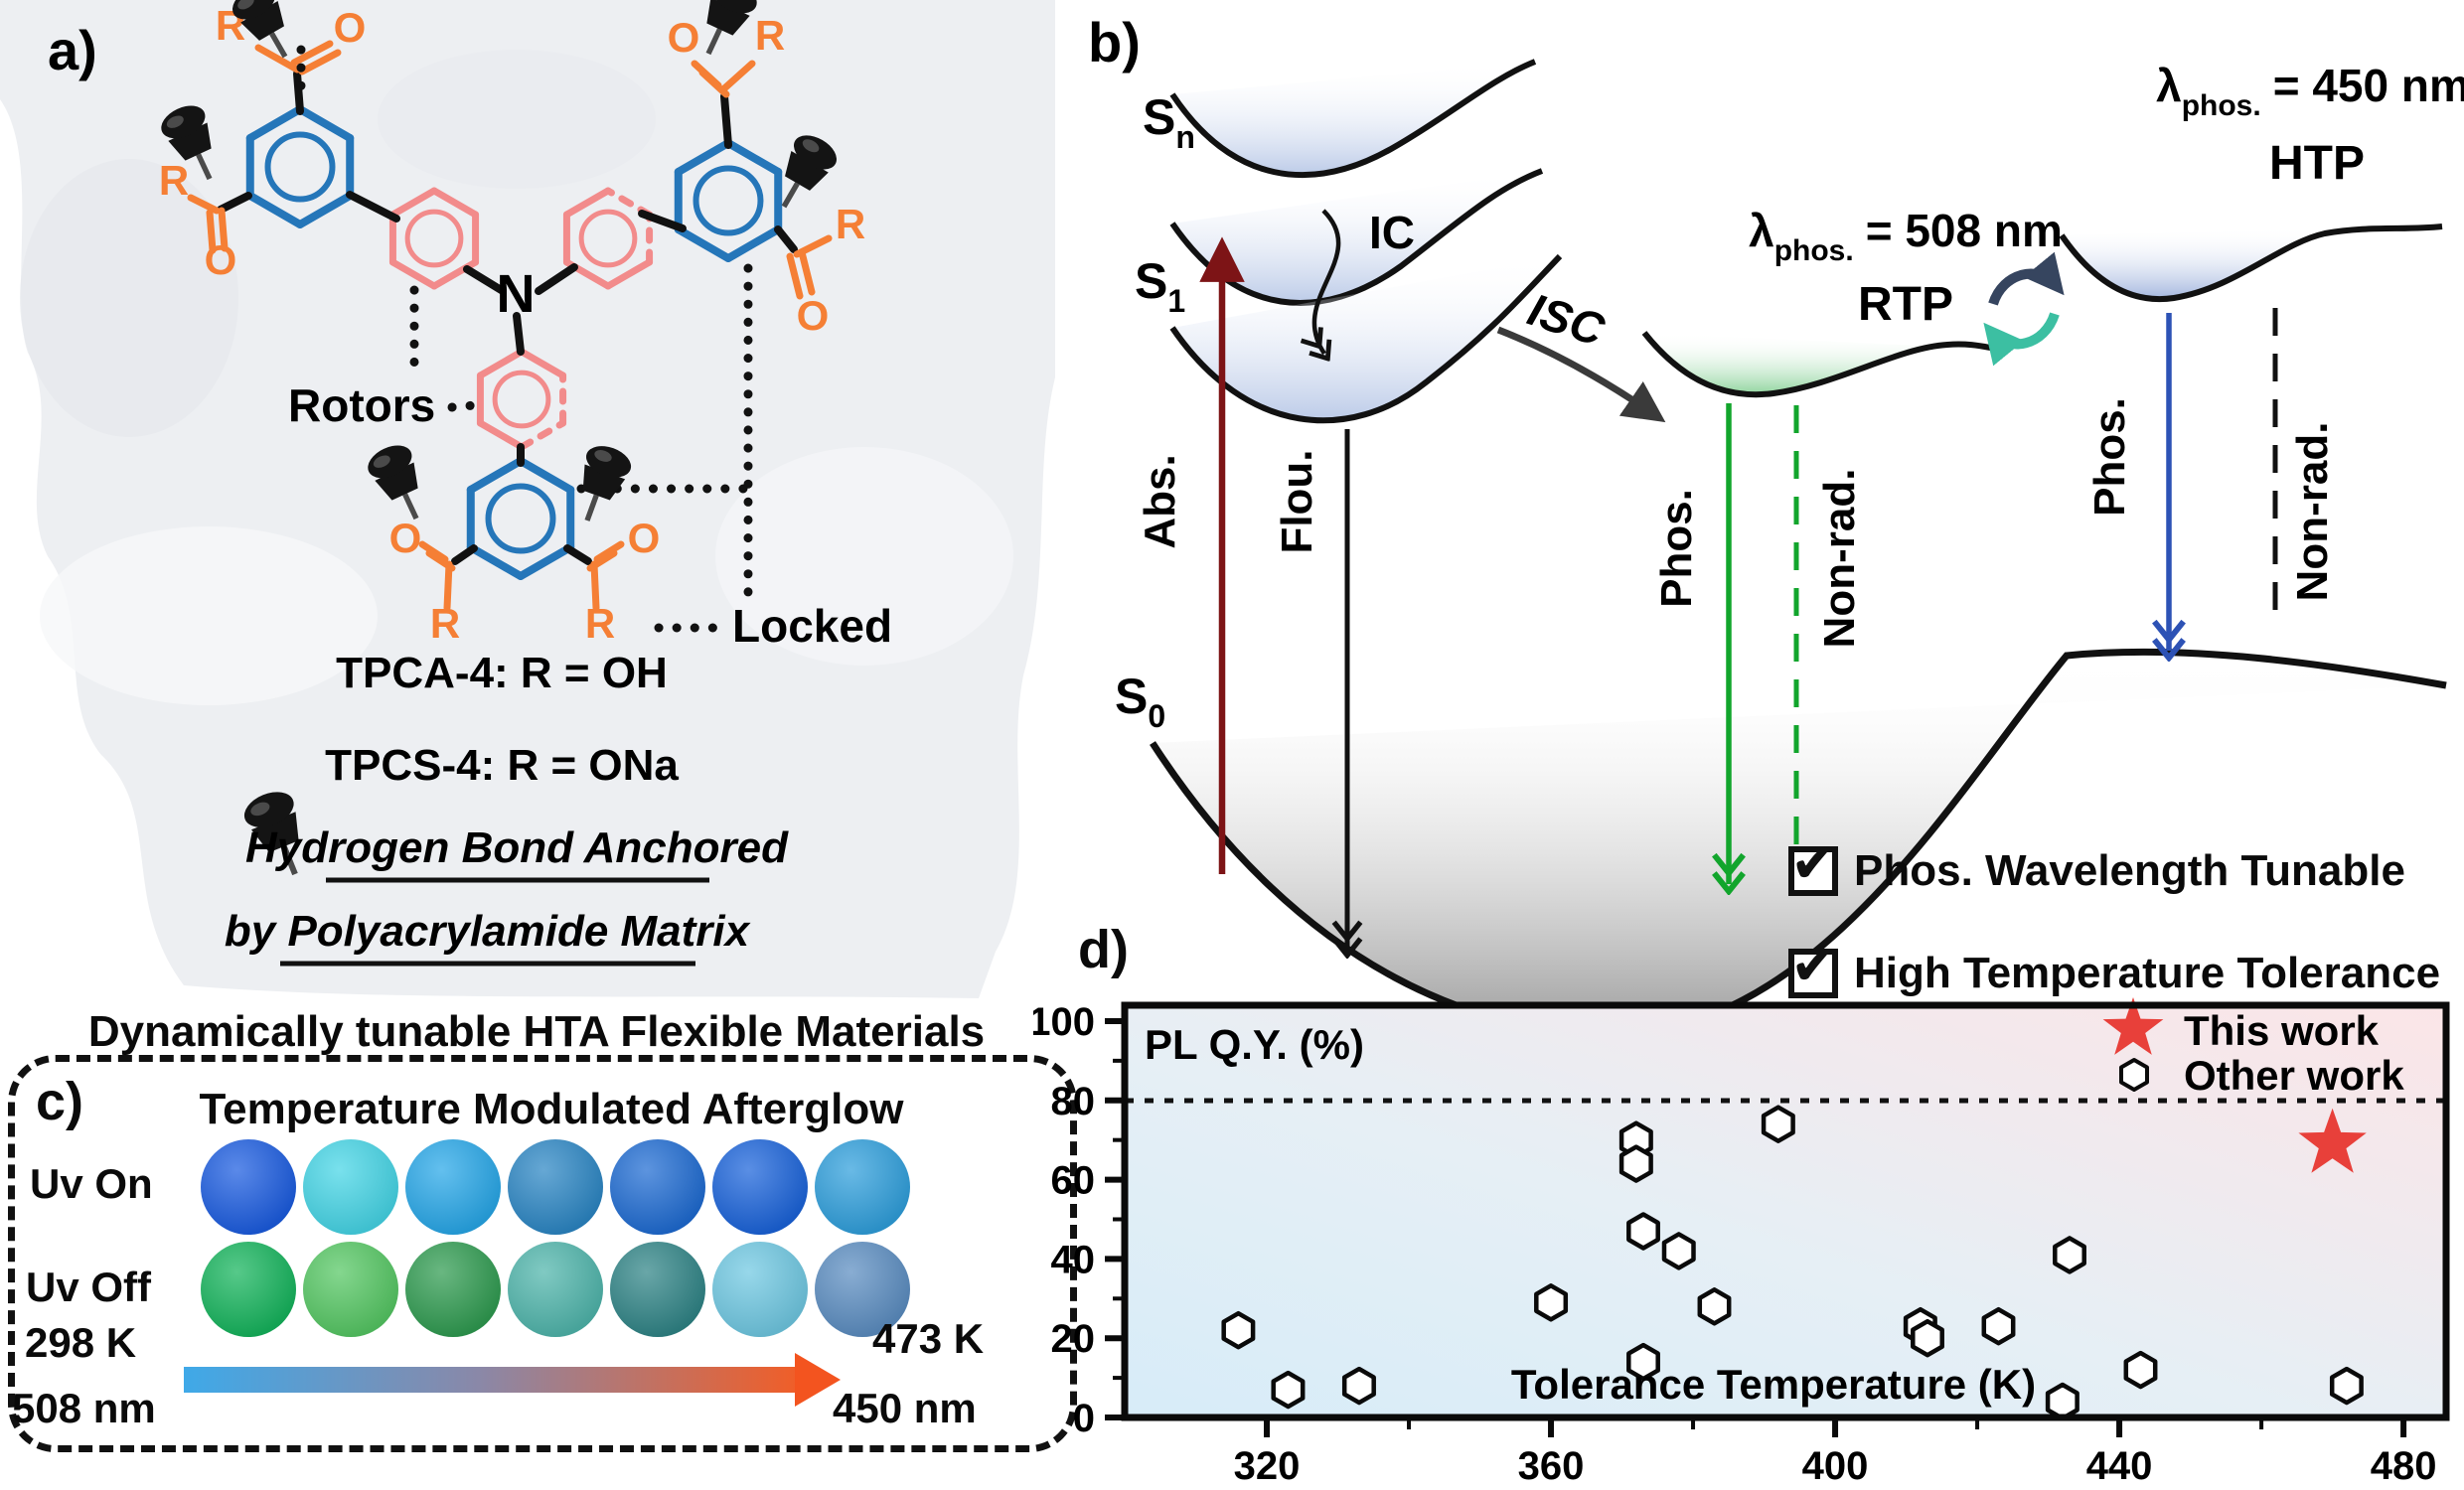 This screenshot has height=1490, width=2464. What do you see at coordinates (2317, 163) in the screenshot?
I see `htp-name: HTP` at bounding box center [2317, 163].